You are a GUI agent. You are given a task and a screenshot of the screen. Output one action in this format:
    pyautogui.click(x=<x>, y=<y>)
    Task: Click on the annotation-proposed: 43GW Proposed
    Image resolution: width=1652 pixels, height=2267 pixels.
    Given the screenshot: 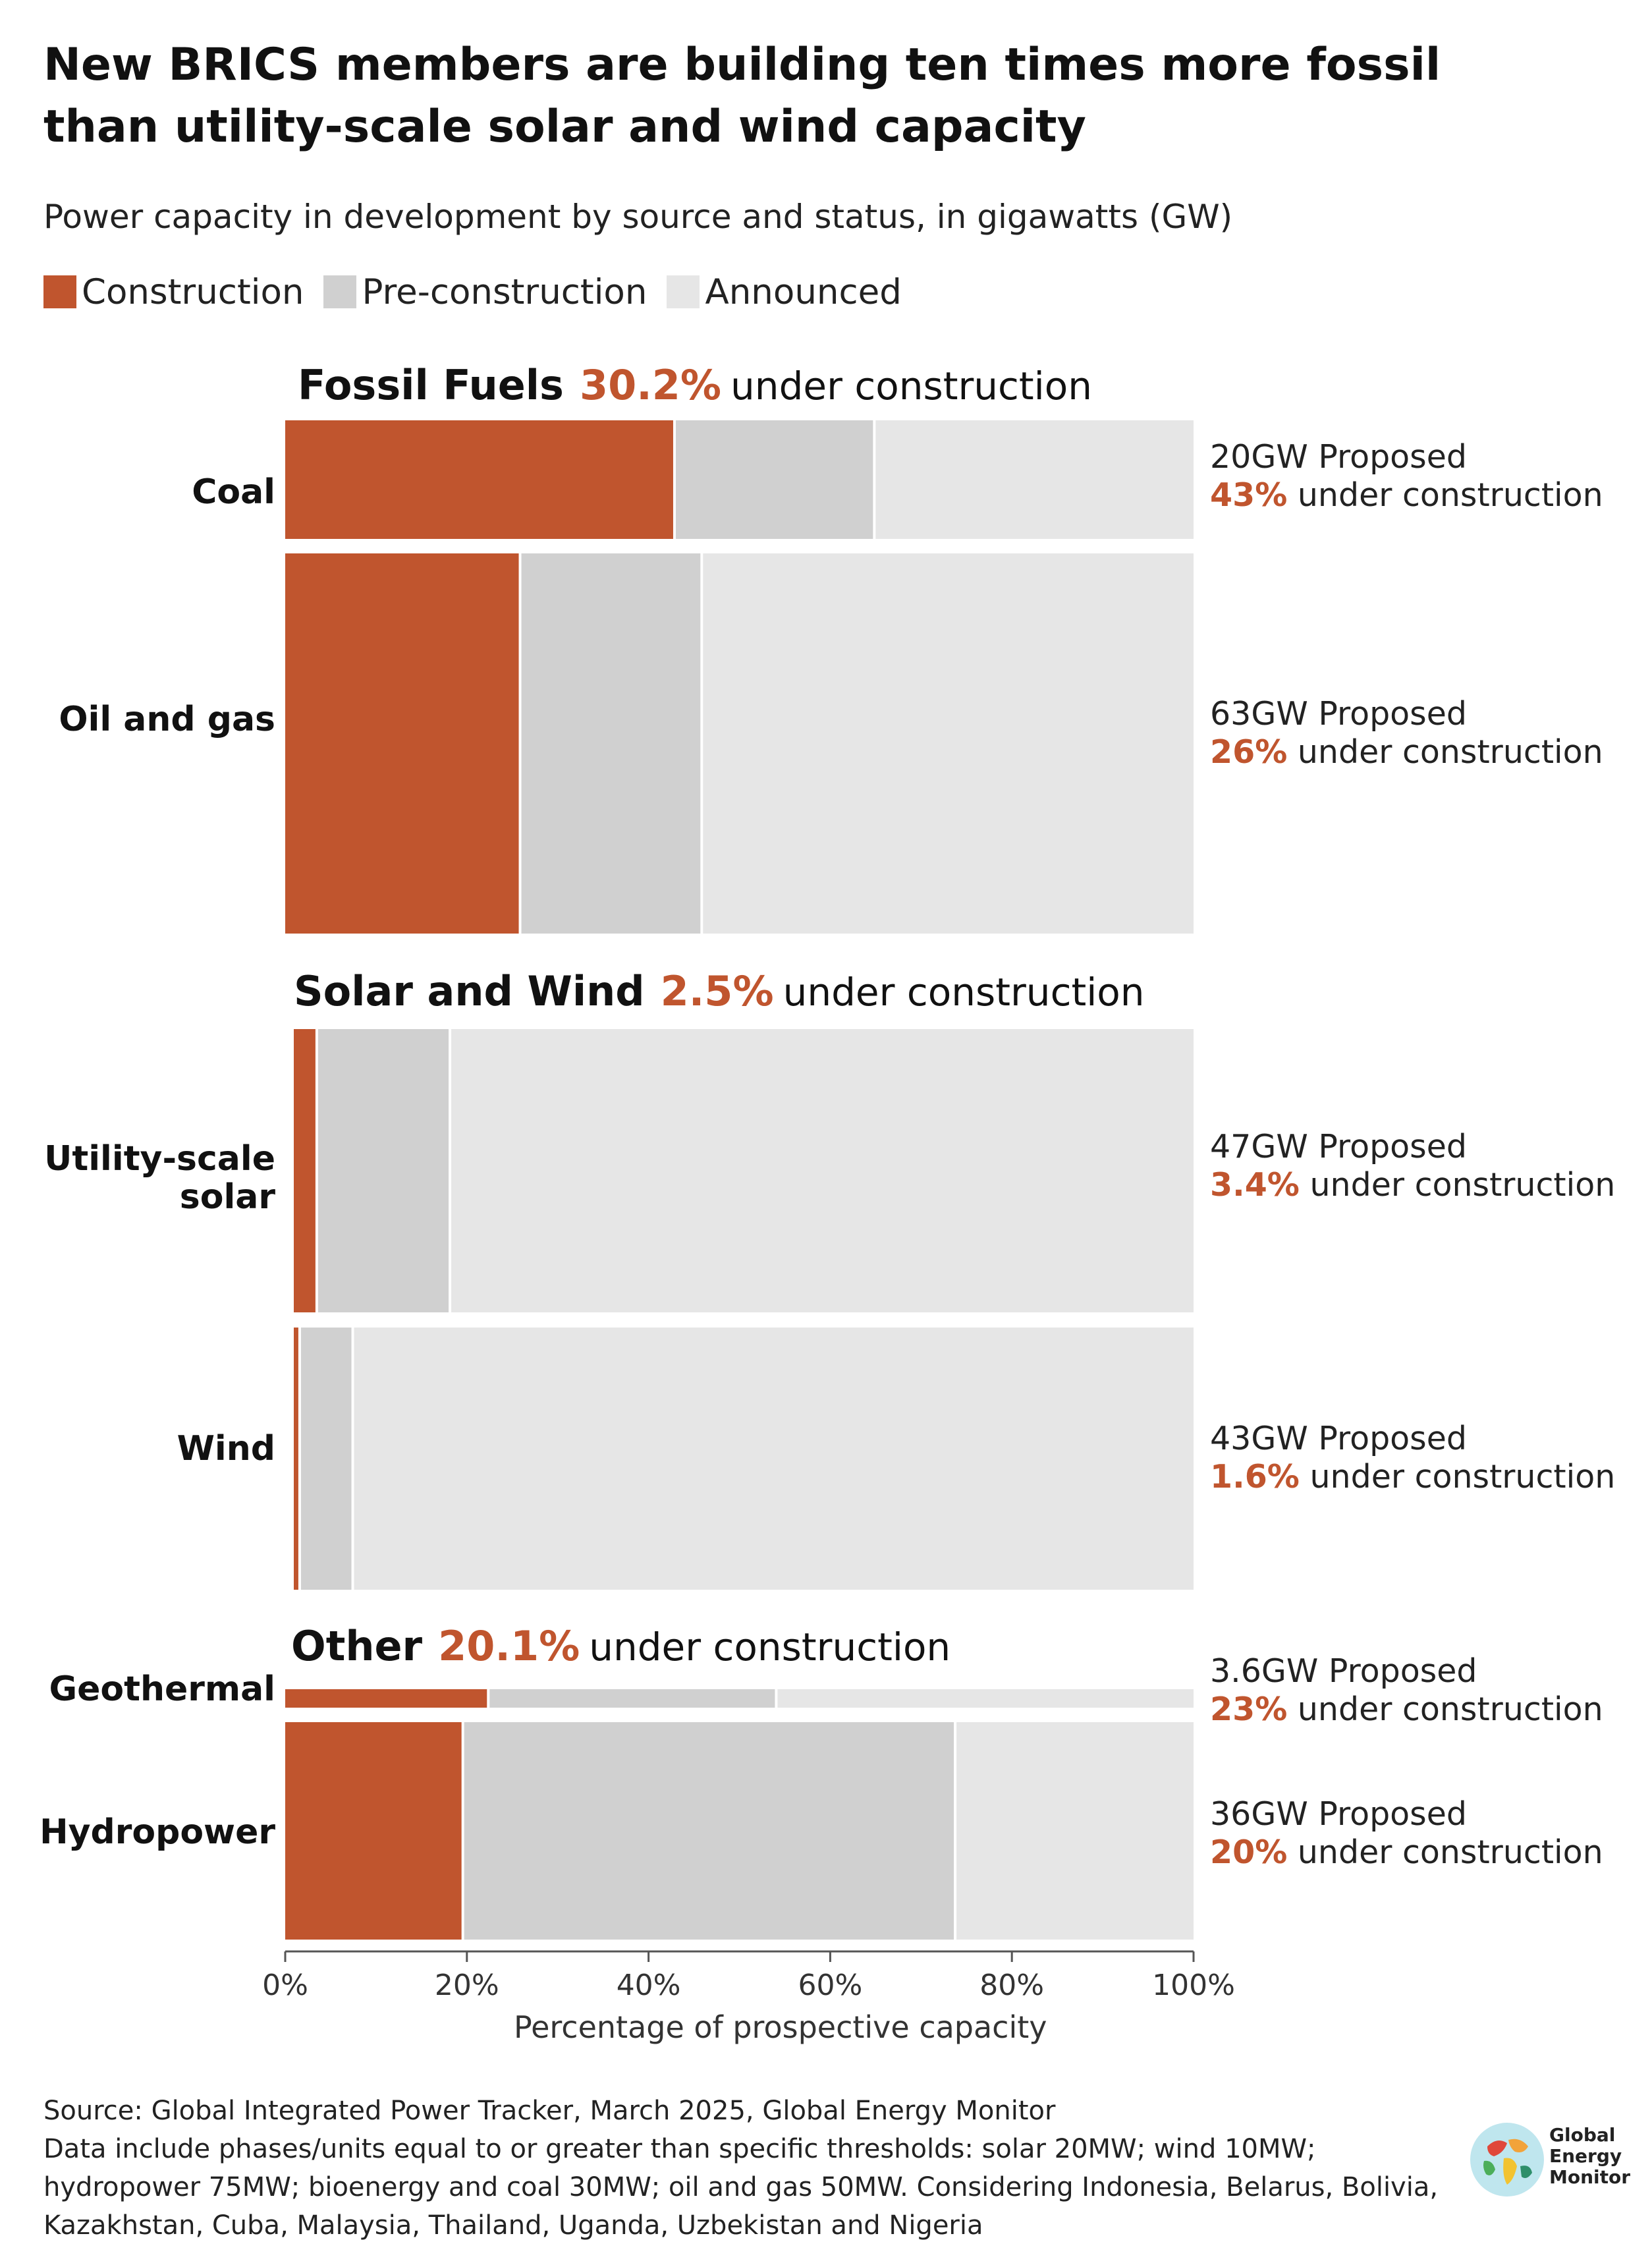 What is the action you would take?
    pyautogui.click(x=1338, y=1439)
    